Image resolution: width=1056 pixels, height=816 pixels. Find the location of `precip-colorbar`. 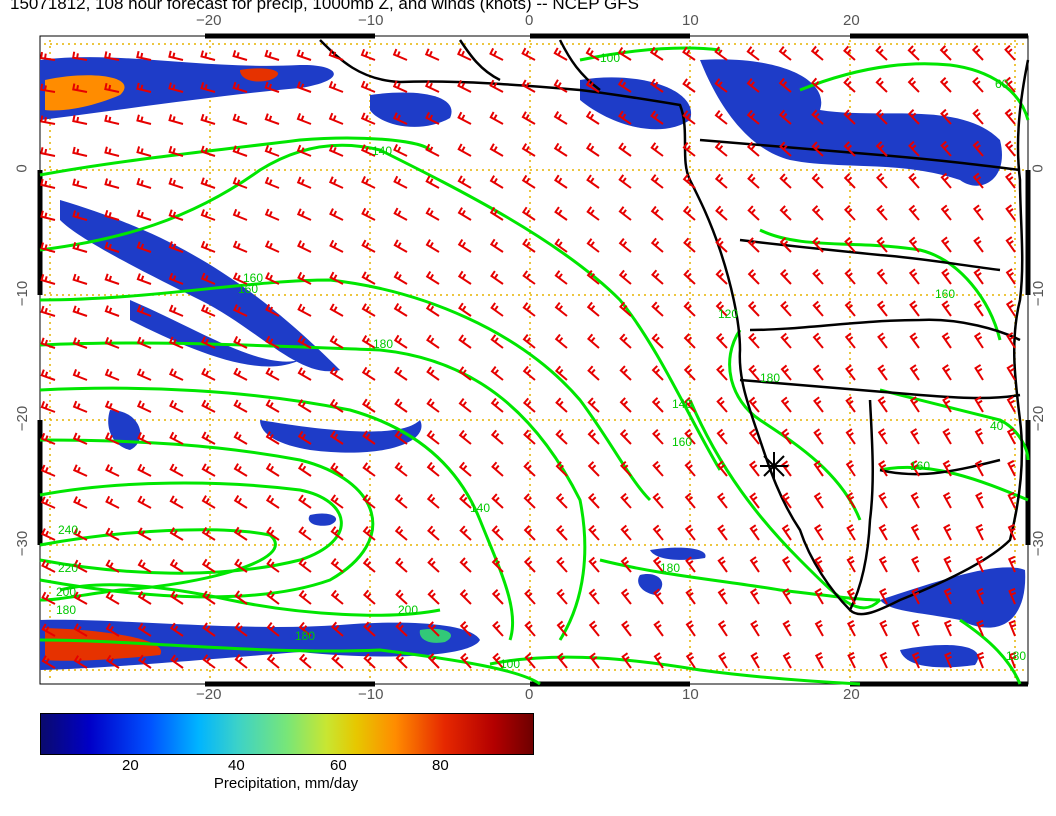

precip-colorbar is located at coordinates (287, 734).